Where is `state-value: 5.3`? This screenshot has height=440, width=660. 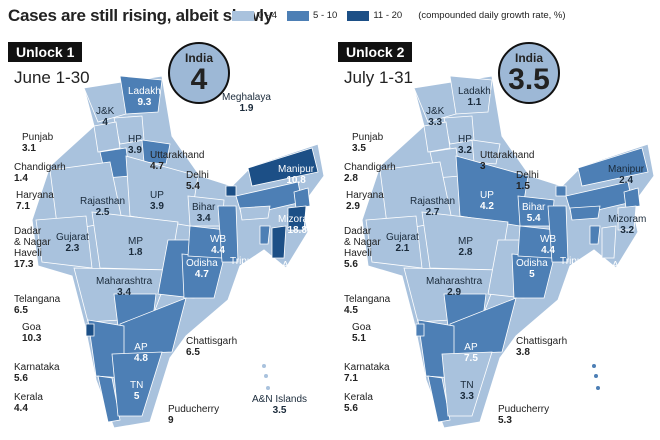
state-value: 5.3 is located at coordinates (505, 420).